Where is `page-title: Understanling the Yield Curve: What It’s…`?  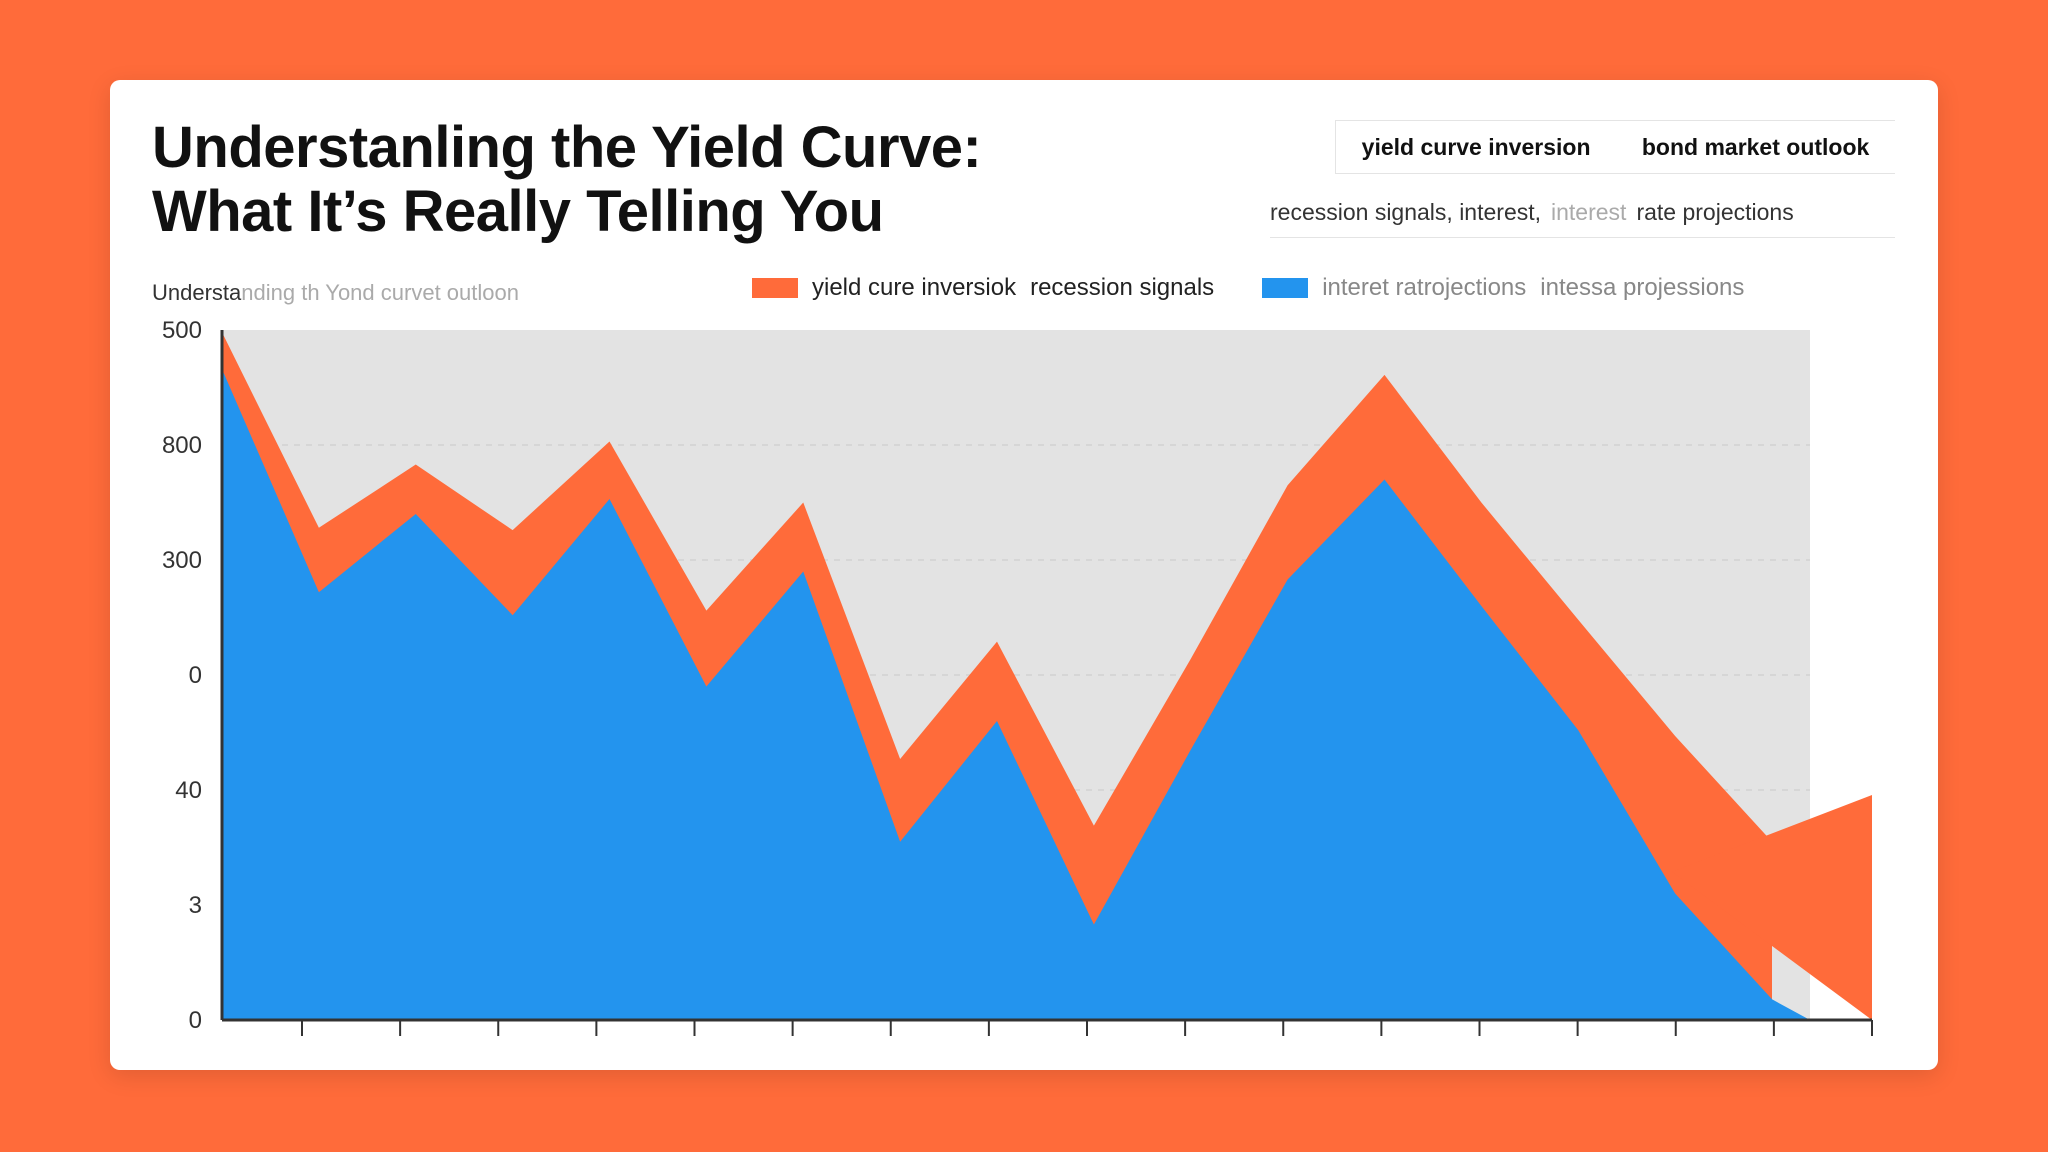 page-title: Understanling the Yield Curve: What It’s… is located at coordinates (567, 179).